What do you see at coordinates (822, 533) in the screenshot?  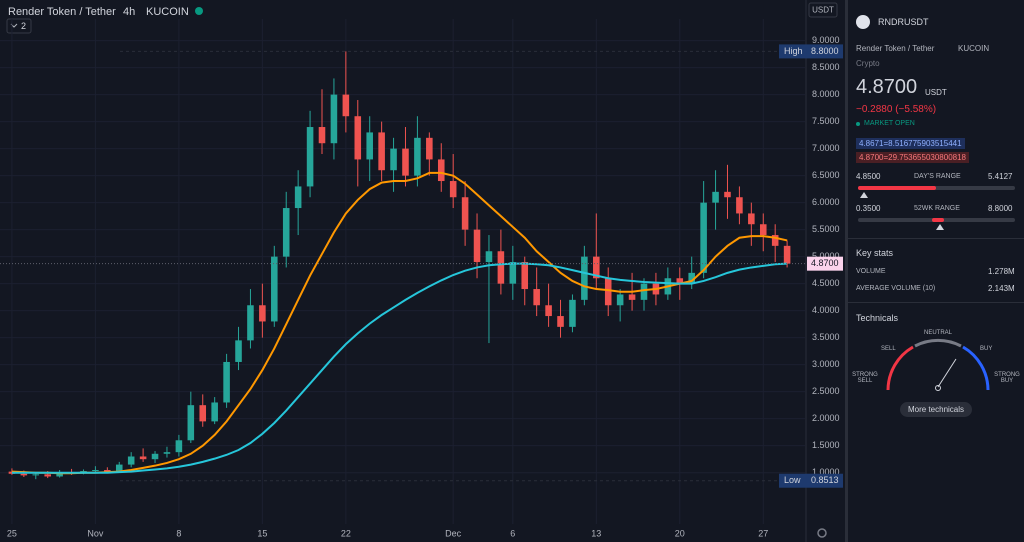 I see `settings-icon` at bounding box center [822, 533].